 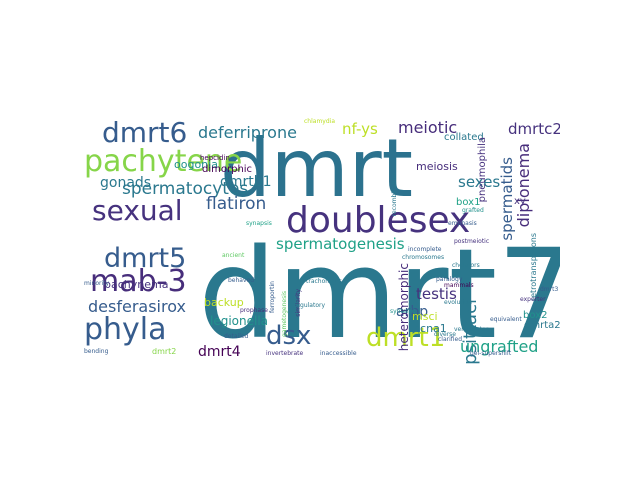 What do you see at coordinates (215, 158) in the screenshot?
I see `word: hepcidin` at bounding box center [215, 158].